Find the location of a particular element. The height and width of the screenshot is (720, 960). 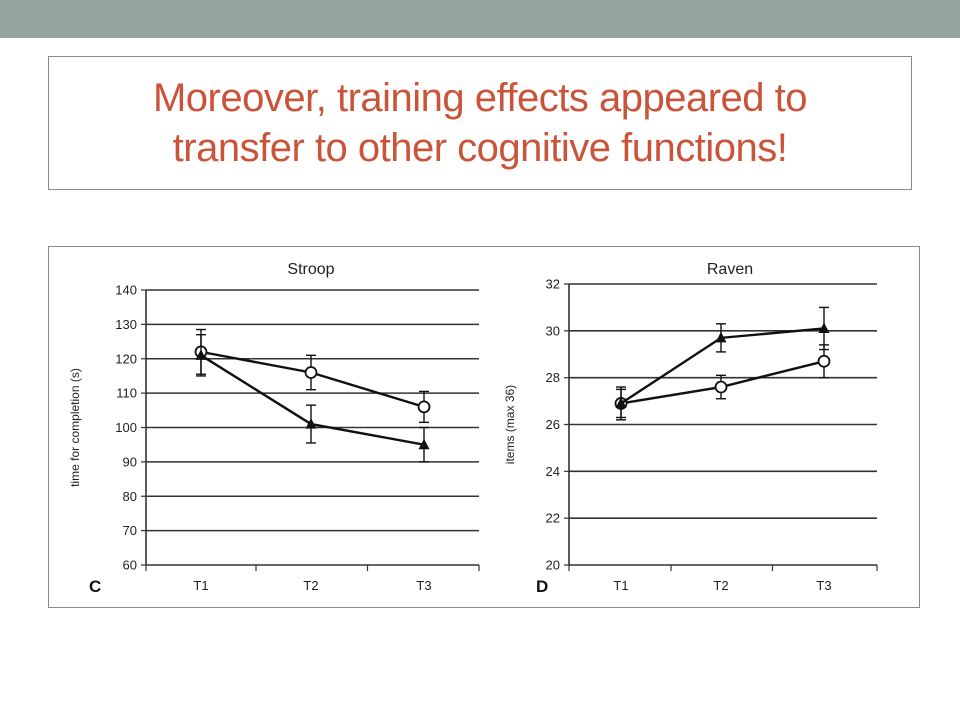

y-tick-label: 32 is located at coordinates (553, 284).